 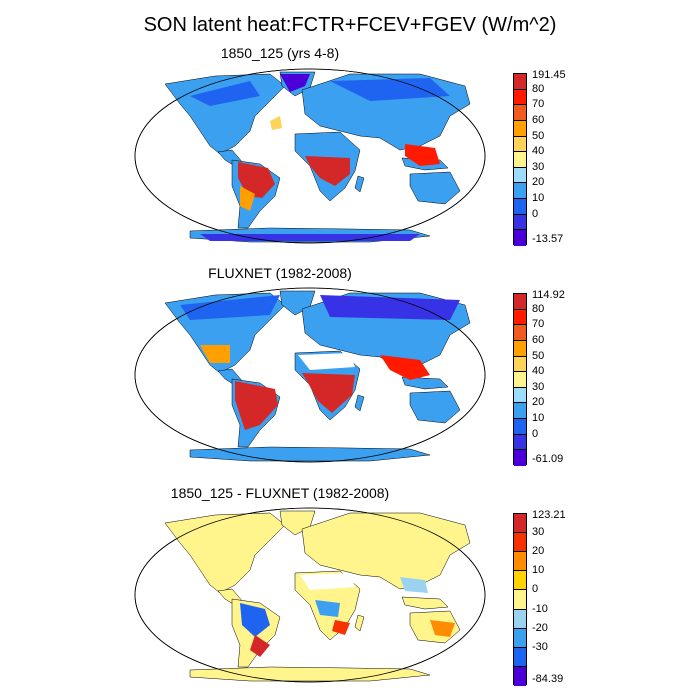 I want to click on colorbar-tick-label: -84.39, so click(x=548, y=679).